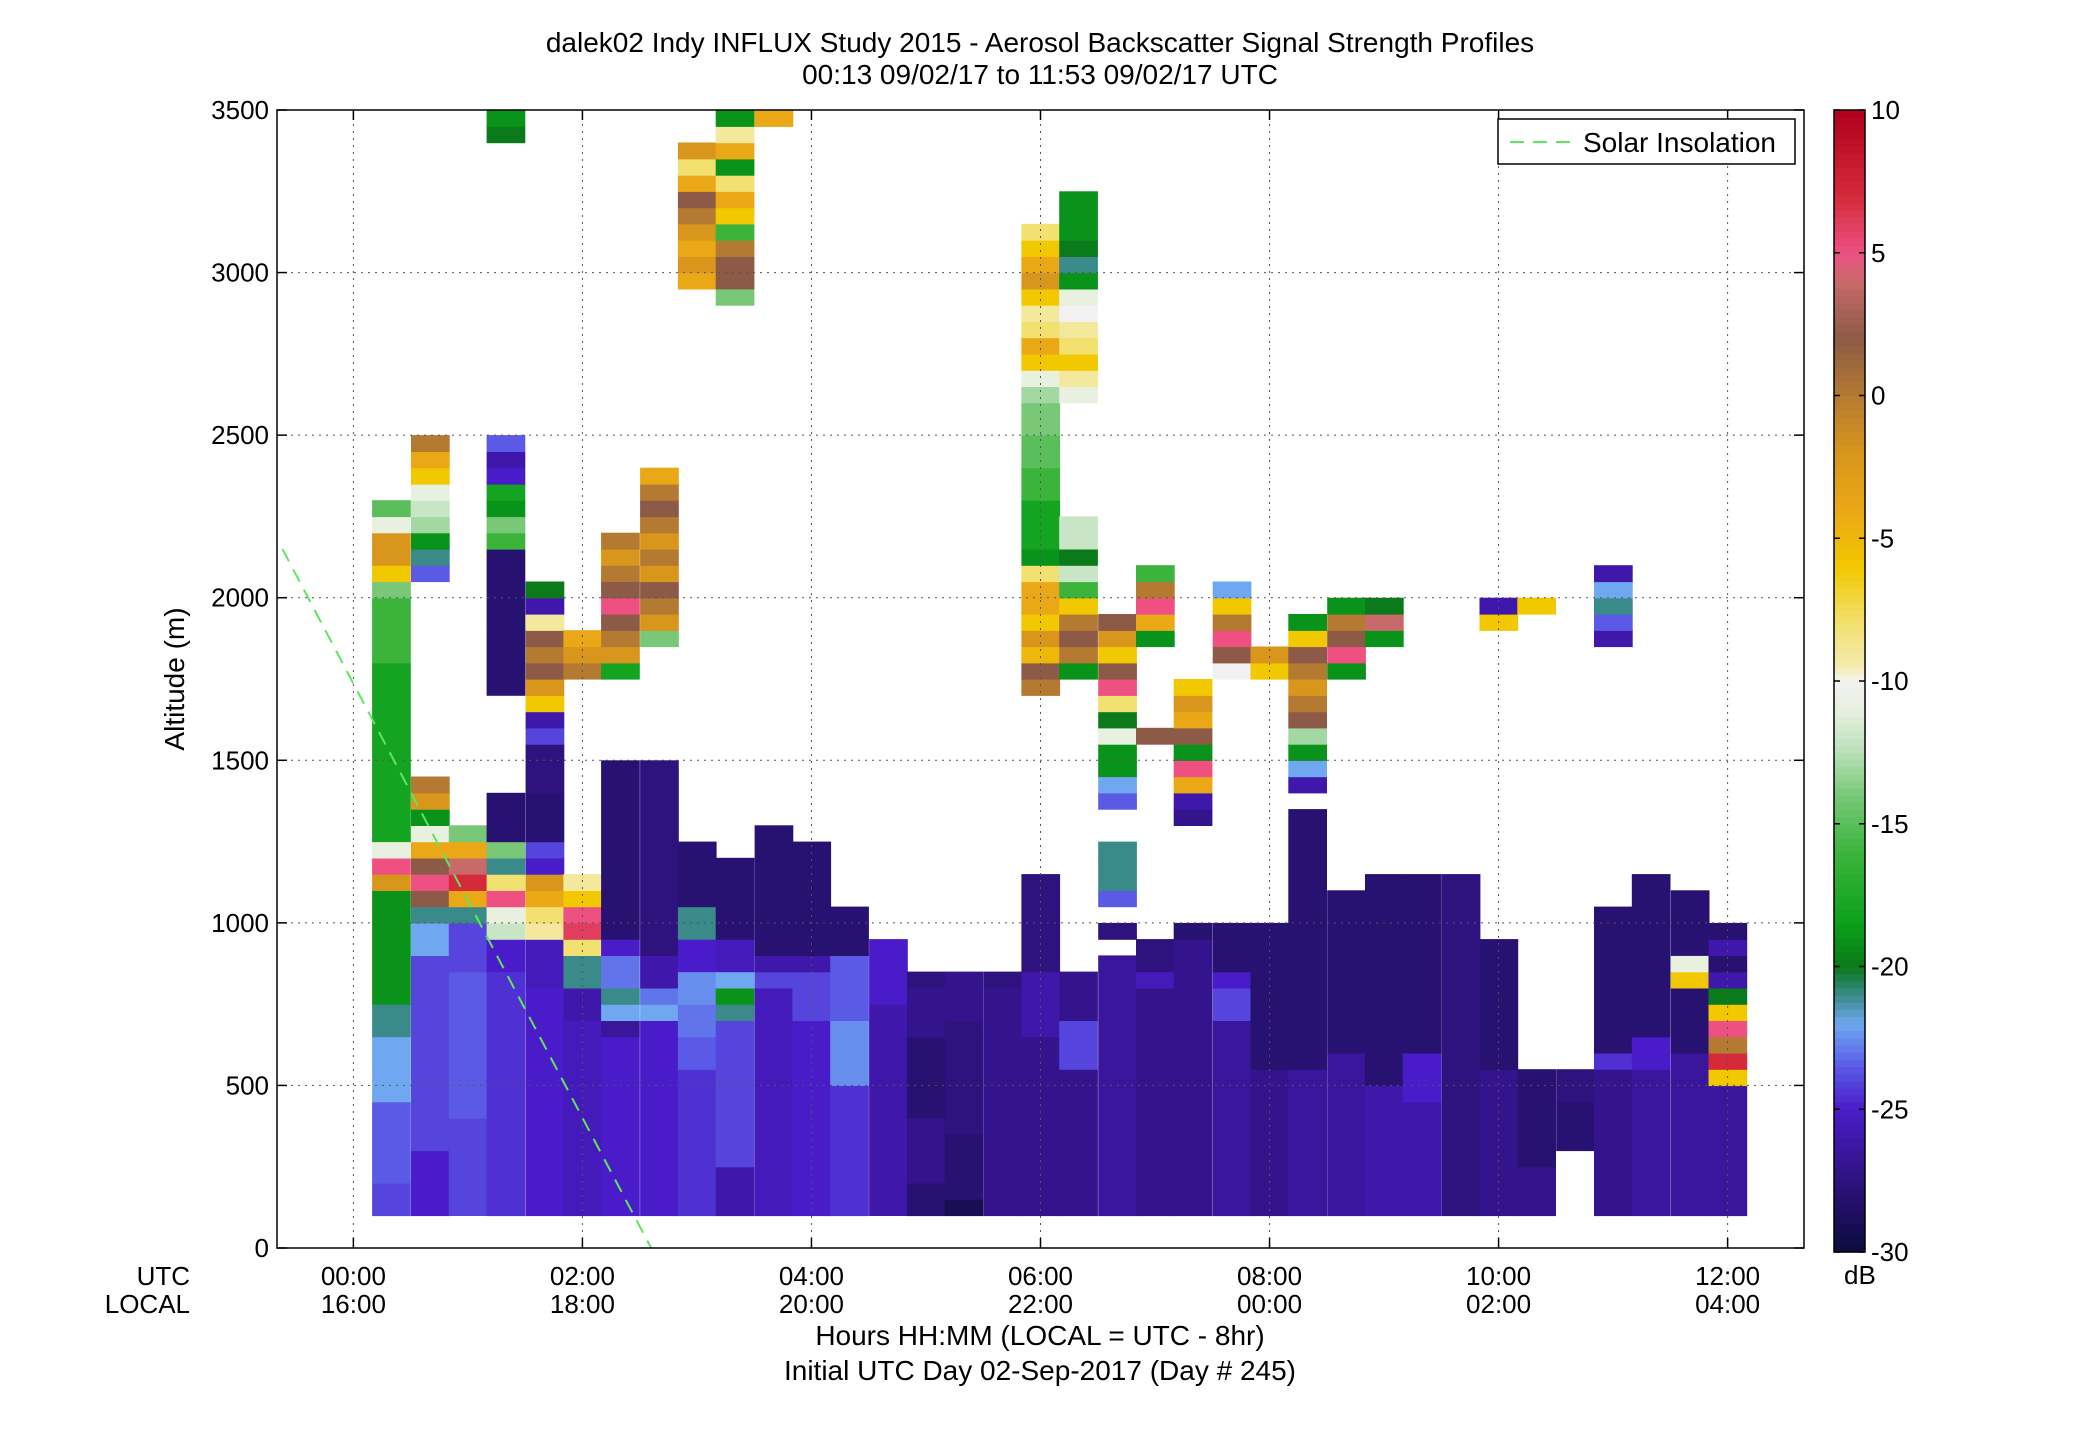 The height and width of the screenshot is (1430, 2098). Describe the element at coordinates (240, 760) in the screenshot. I see `y-tick-label: 1500` at that location.